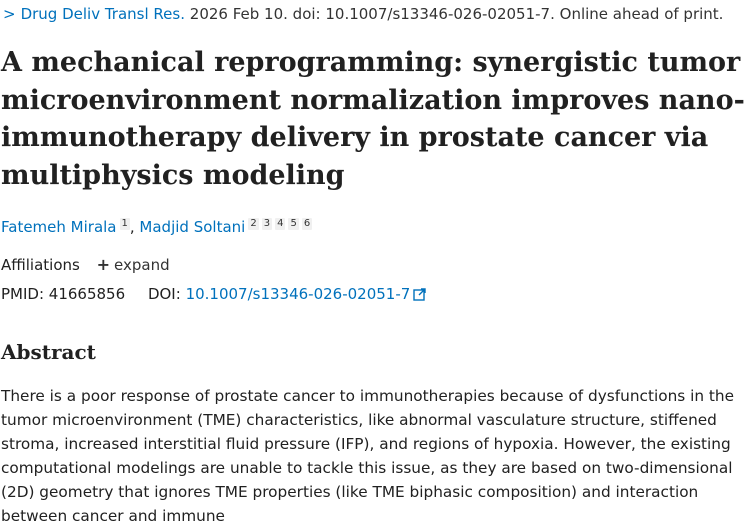  What do you see at coordinates (59, 227) in the screenshot?
I see `author-link: Fatemeh Mirala` at bounding box center [59, 227].